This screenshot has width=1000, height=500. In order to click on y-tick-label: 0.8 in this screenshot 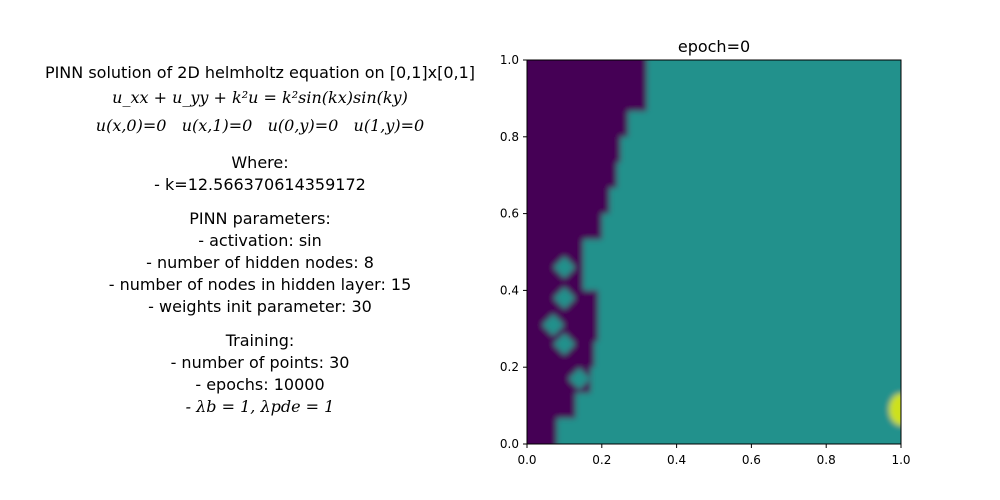, I will do `click(509, 137)`.